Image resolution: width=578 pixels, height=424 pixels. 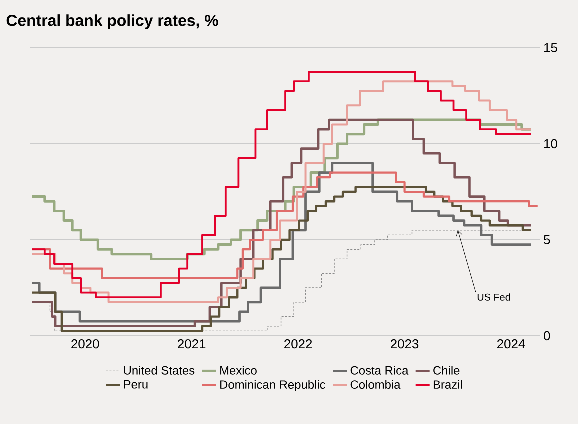 What do you see at coordinates (447, 370) in the screenshot?
I see `legend-label: Chile` at bounding box center [447, 370].